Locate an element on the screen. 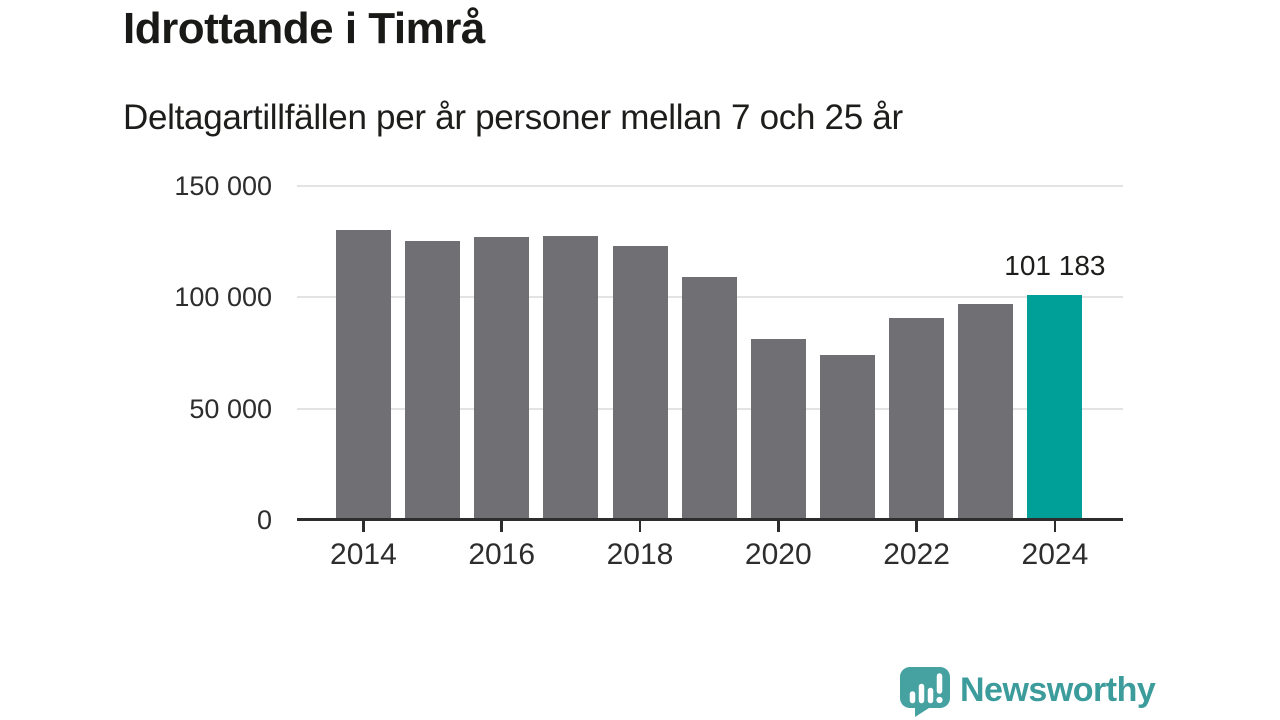 The height and width of the screenshot is (720, 1280). bar-2022 is located at coordinates (917, 418).